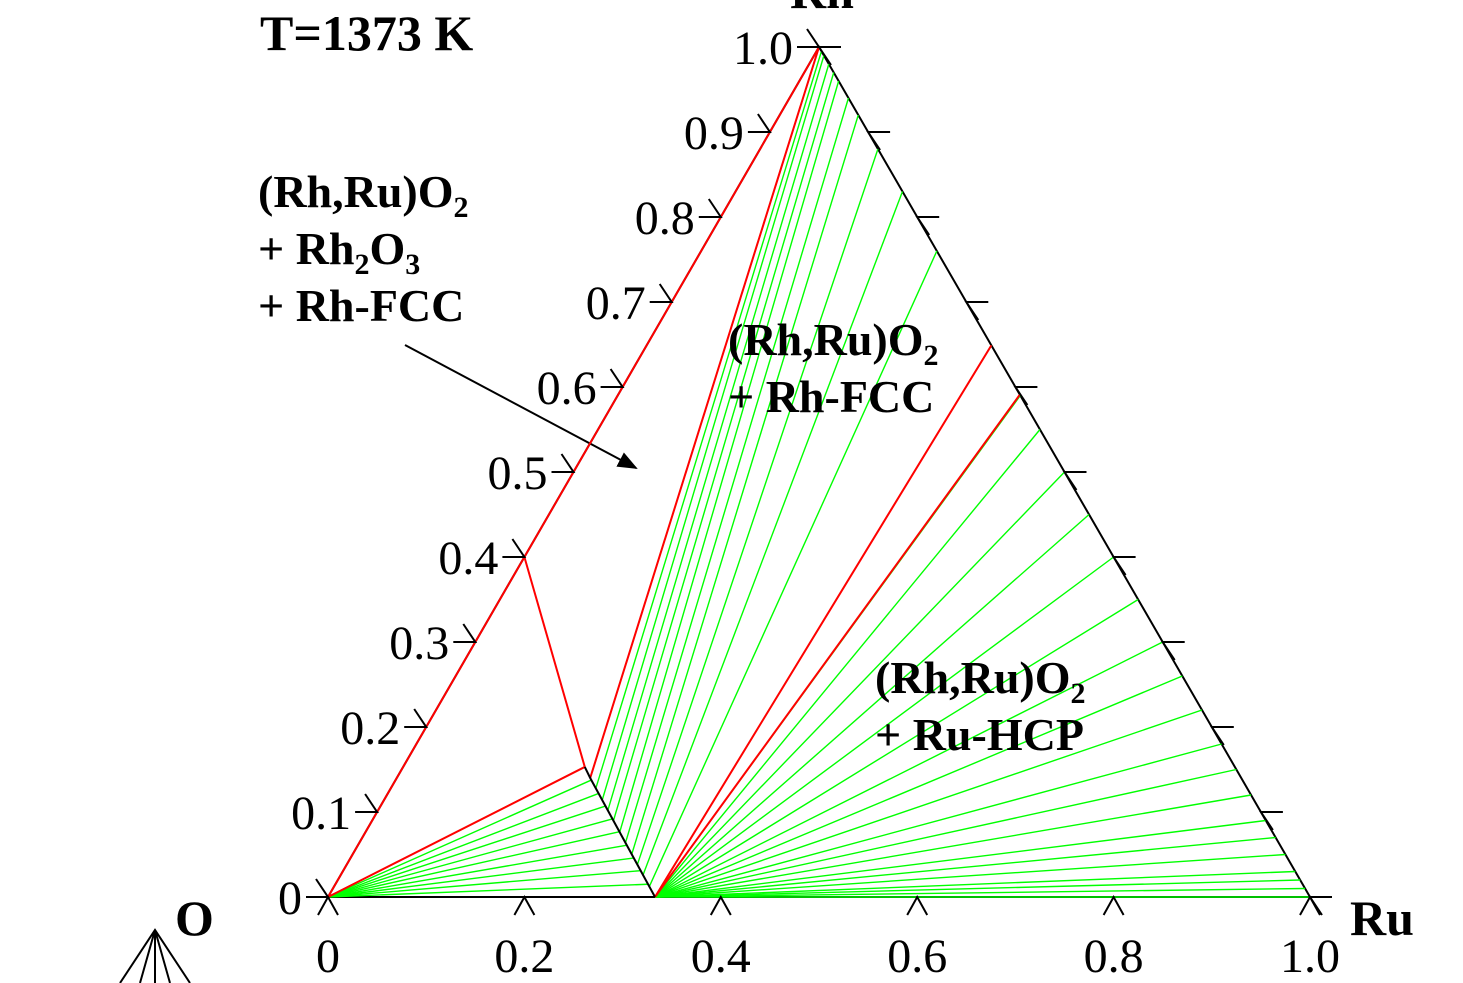 This screenshot has height=983, width=1463. Describe the element at coordinates (468, 558) in the screenshot. I see `rh-tick-label: 0.4` at that location.